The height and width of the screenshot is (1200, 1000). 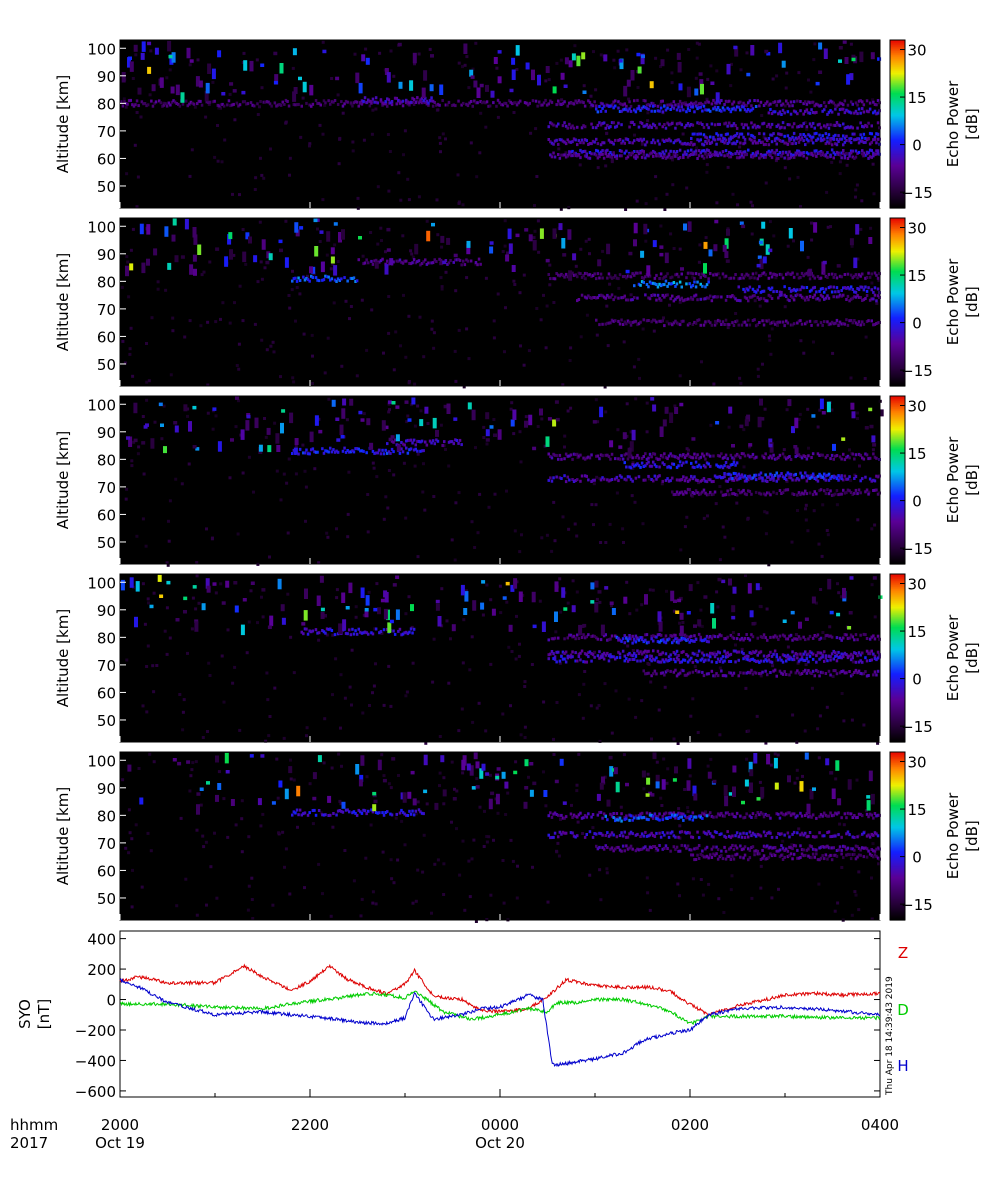 I want to click on x-tick-label: 0000, so click(x=500, y=1125).